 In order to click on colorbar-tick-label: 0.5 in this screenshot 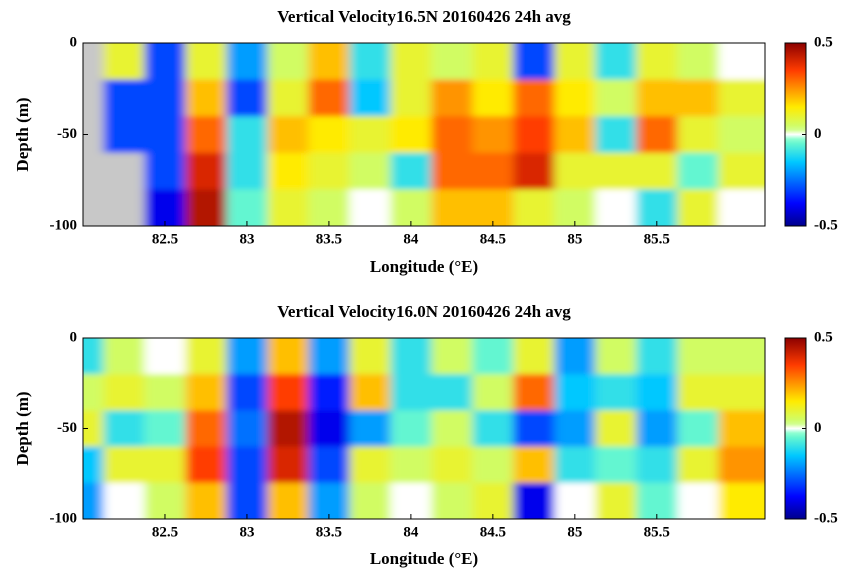, I will do `click(823, 337)`.